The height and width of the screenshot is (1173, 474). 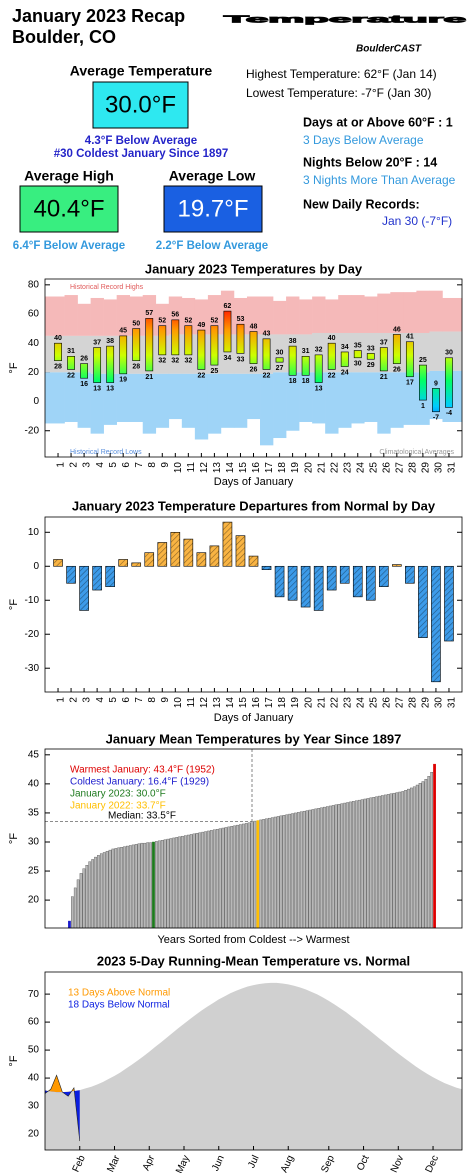 What do you see at coordinates (436, 418) in the screenshot?
I see `low-label: -7` at bounding box center [436, 418].